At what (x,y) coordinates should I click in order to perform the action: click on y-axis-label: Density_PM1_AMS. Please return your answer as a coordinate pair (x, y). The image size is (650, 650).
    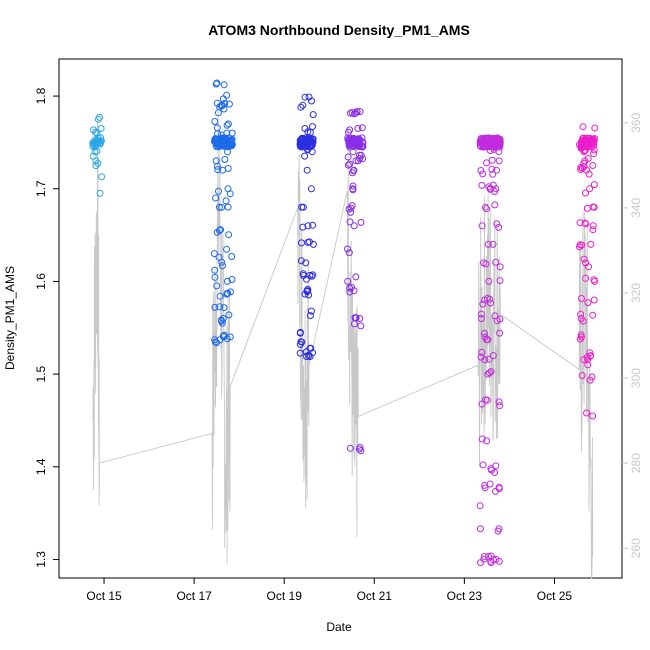
    Looking at the image, I should click on (10, 318).